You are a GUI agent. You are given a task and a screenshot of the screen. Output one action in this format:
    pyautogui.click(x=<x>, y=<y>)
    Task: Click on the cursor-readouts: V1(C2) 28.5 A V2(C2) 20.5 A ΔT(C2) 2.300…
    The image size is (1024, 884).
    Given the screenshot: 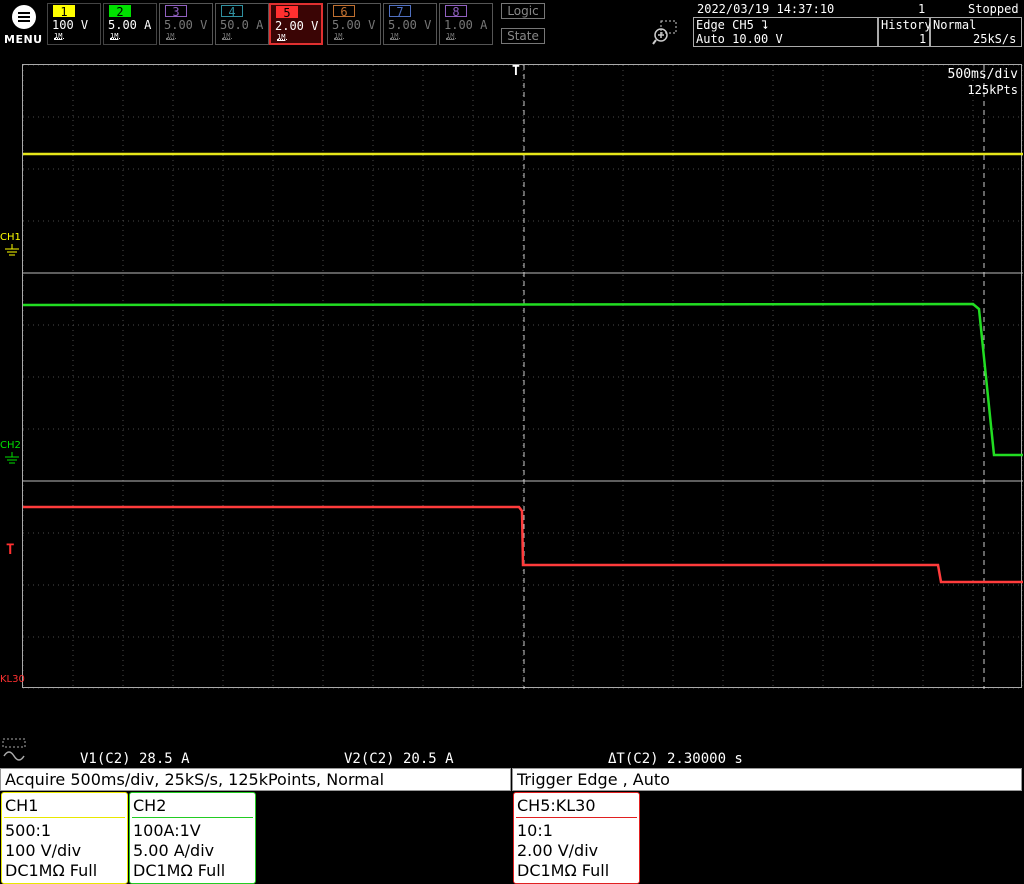 What is the action you would take?
    pyautogui.click(x=512, y=759)
    